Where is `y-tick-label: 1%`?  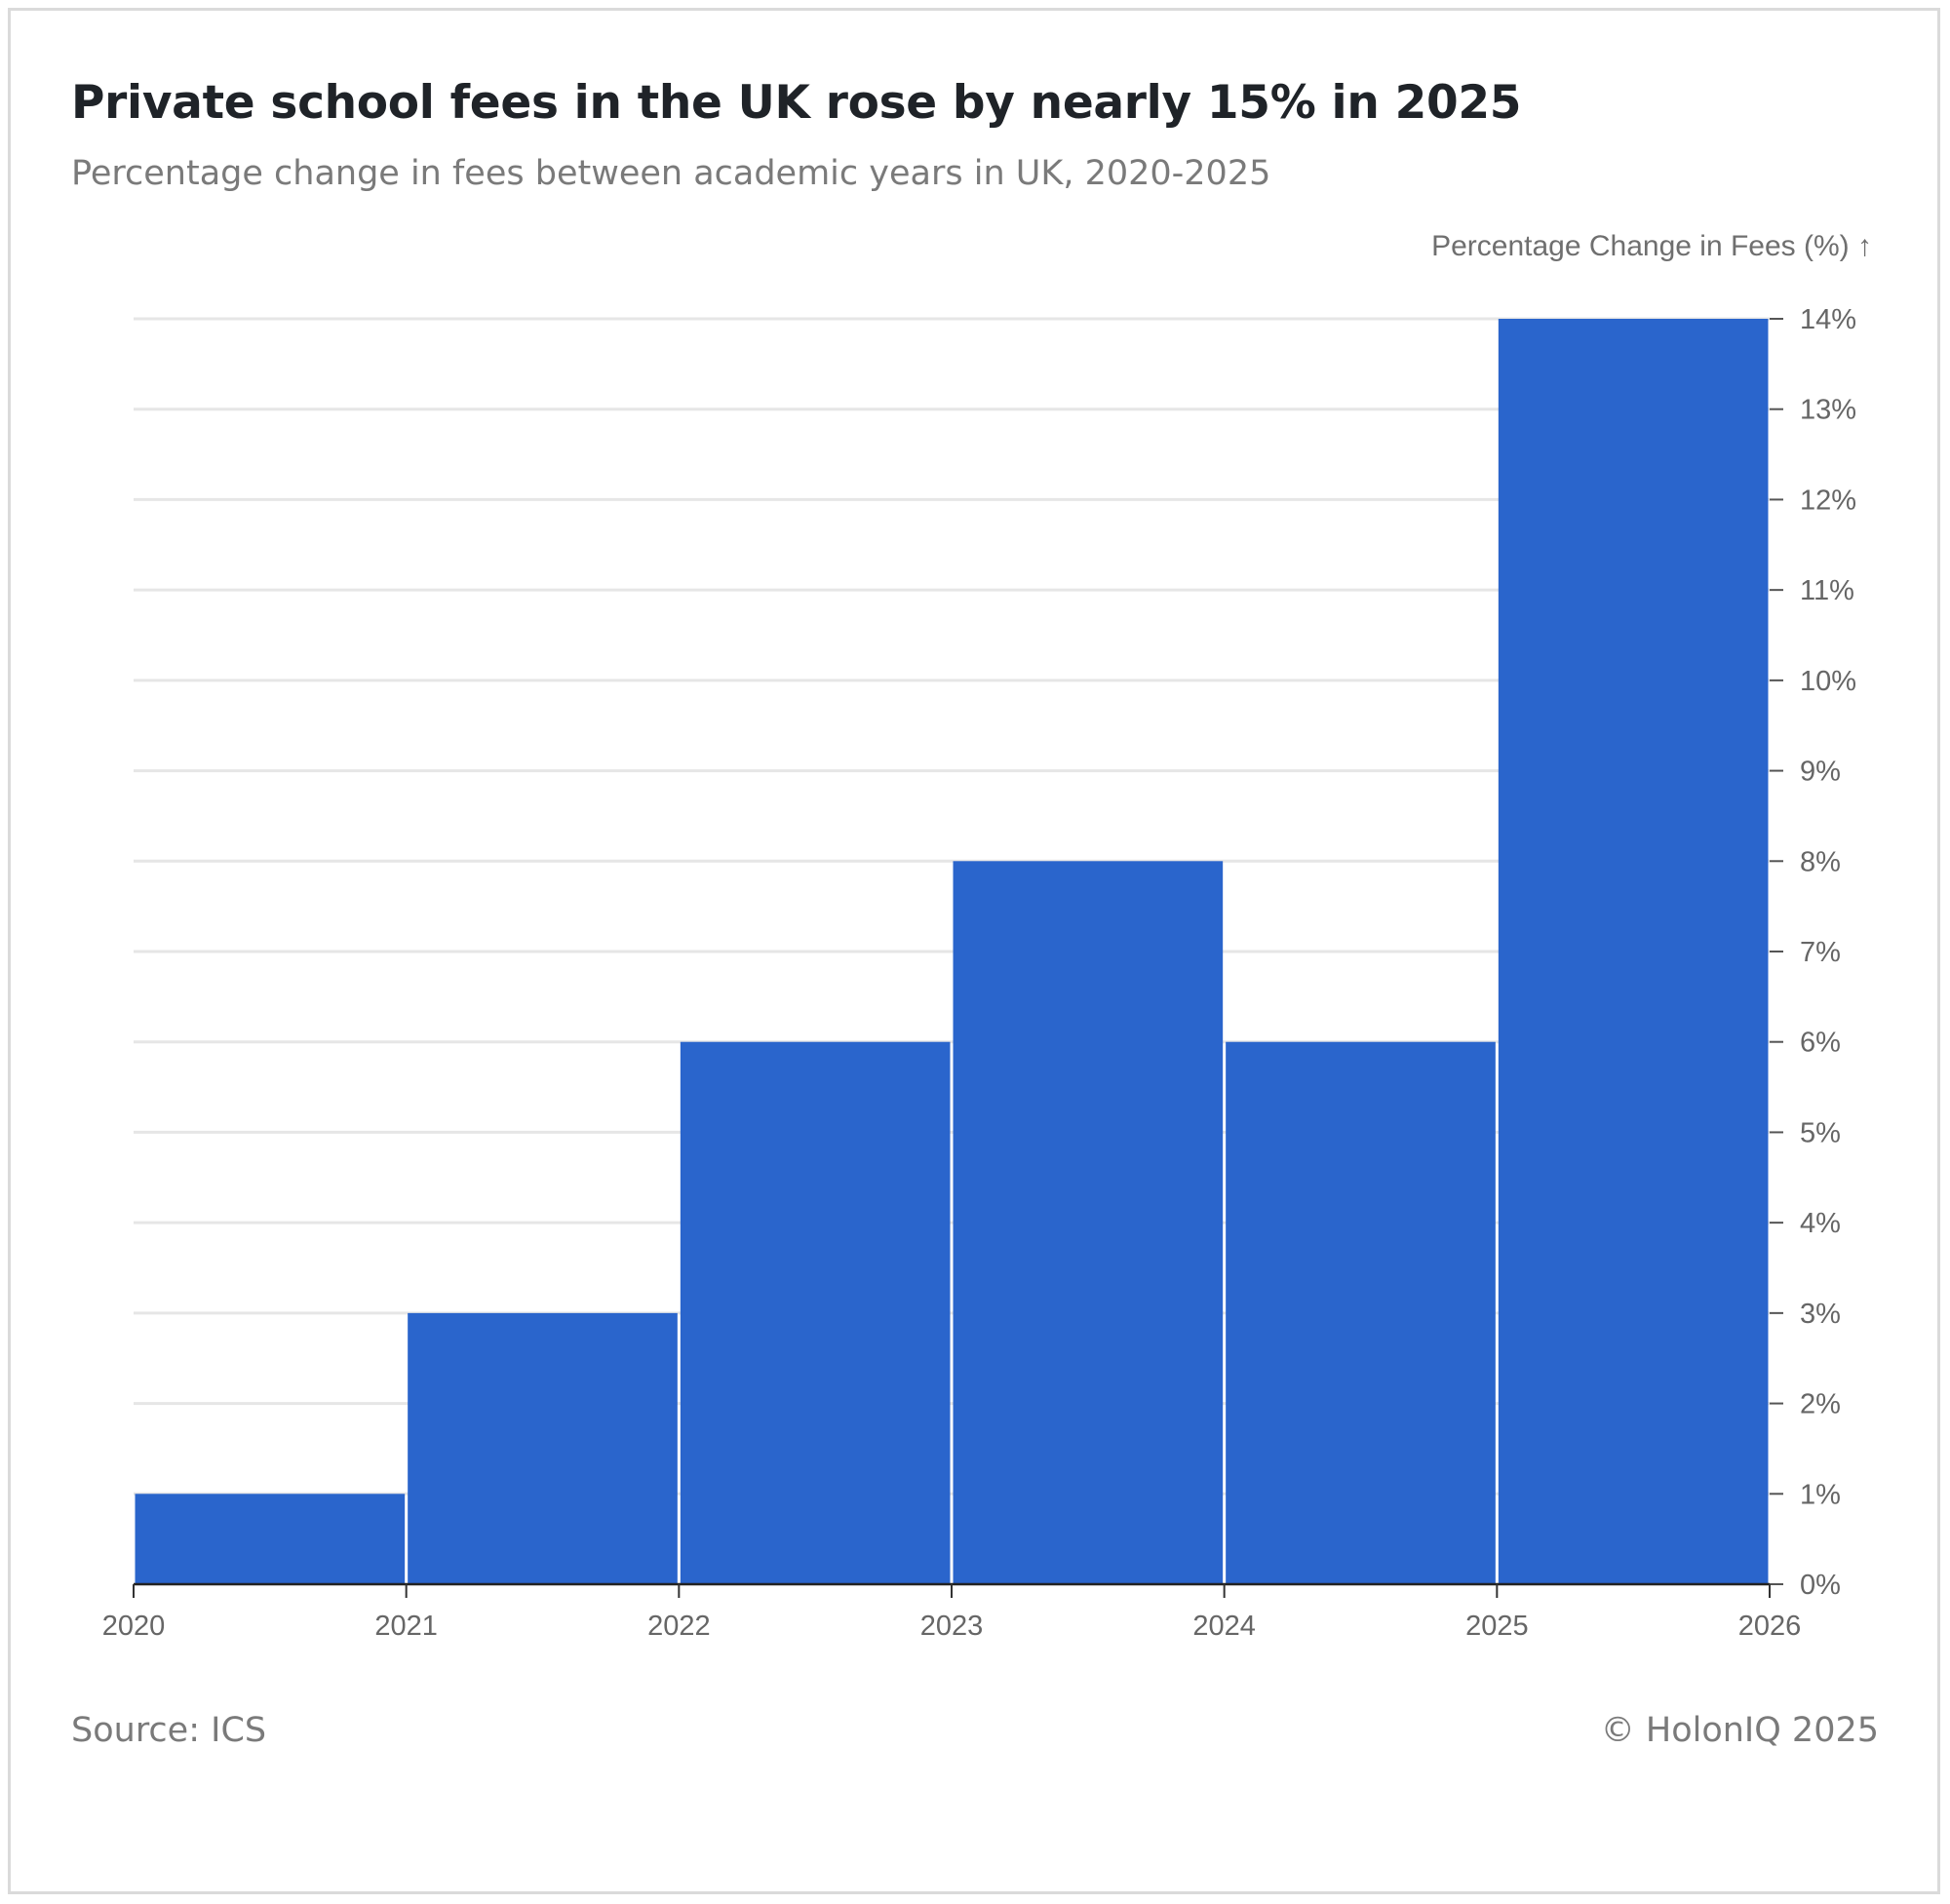 y-tick-label: 1% is located at coordinates (1820, 1494).